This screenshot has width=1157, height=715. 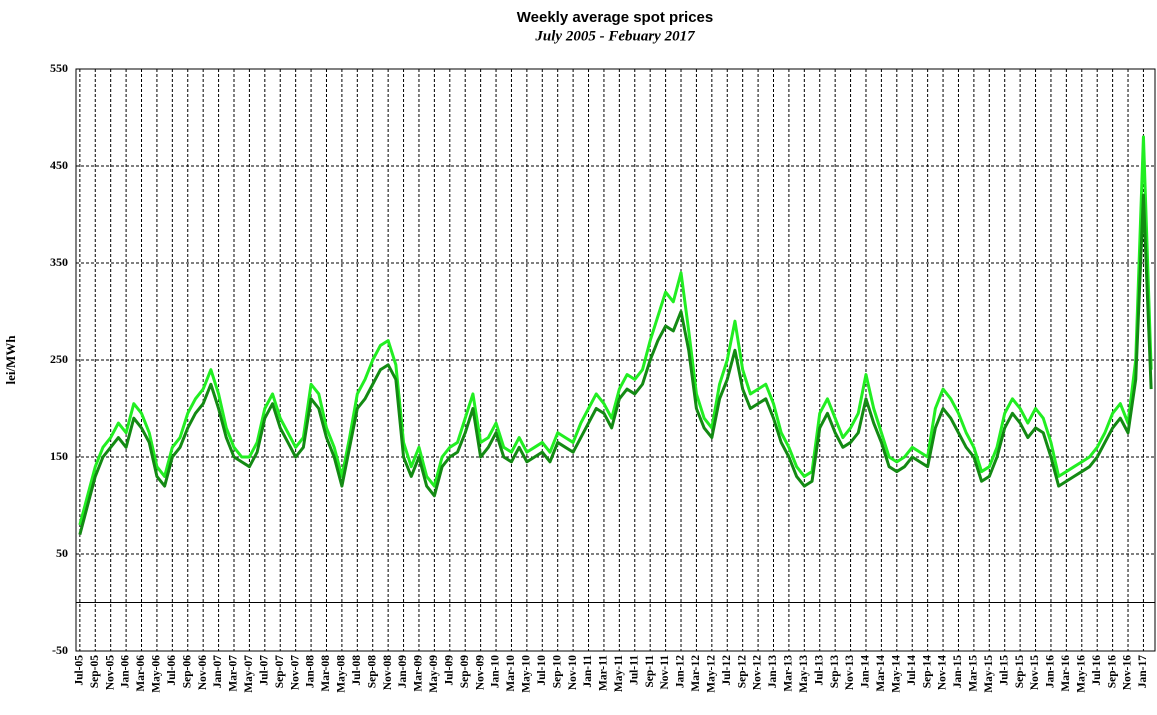 I want to click on x-tick-label: Nov-06, so click(x=203, y=672).